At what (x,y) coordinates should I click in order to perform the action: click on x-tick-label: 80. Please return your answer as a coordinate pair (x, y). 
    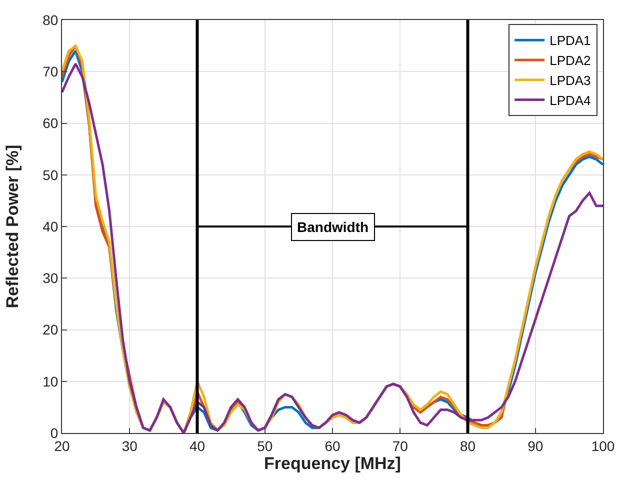
    Looking at the image, I should click on (468, 446).